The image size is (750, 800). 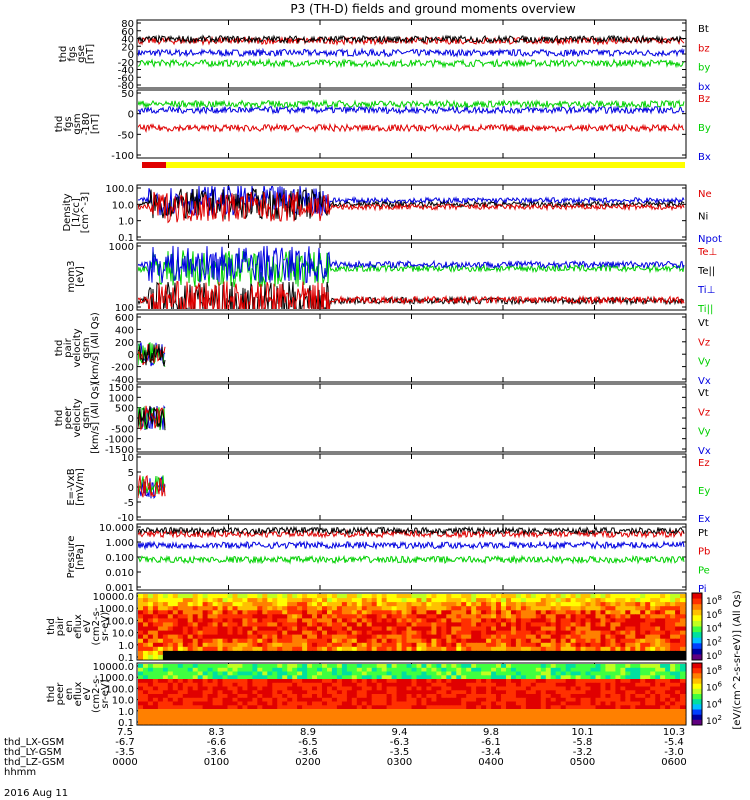 I want to click on y-tick-label: -50, so click(x=126, y=135).